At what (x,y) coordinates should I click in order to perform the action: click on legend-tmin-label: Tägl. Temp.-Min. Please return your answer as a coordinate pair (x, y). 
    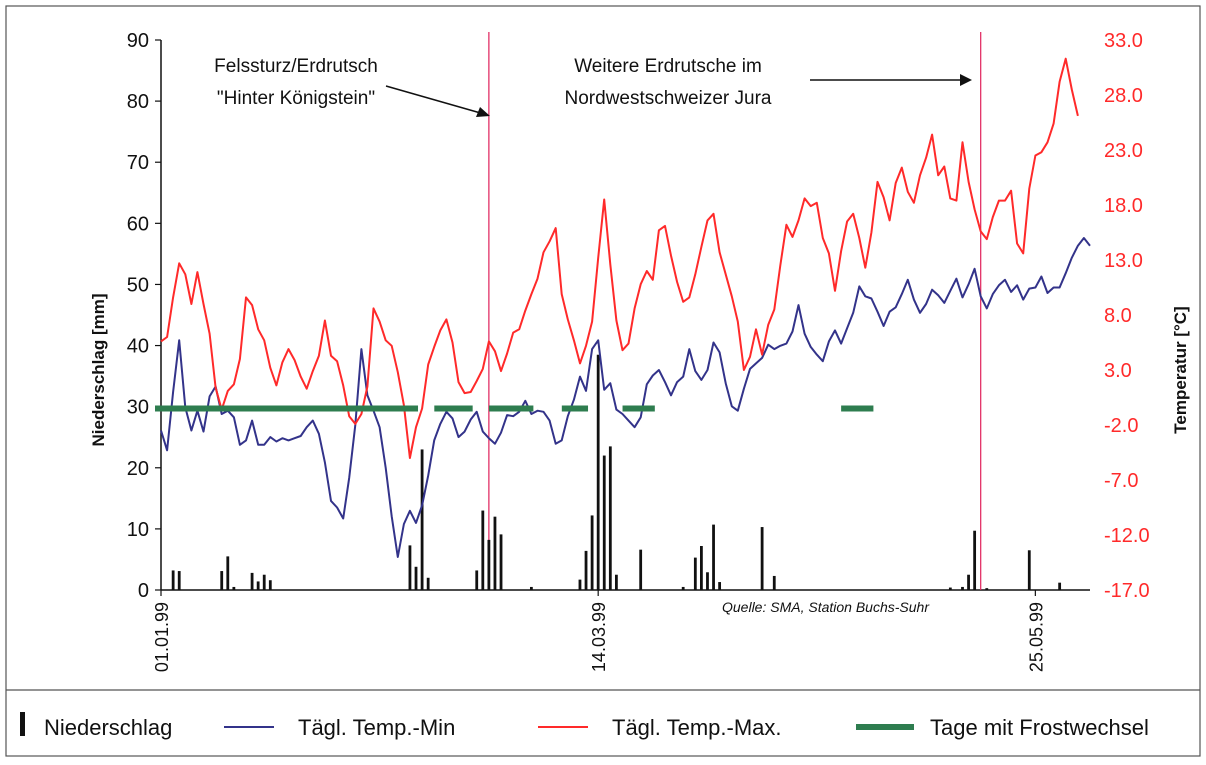
    Looking at the image, I should click on (376, 727).